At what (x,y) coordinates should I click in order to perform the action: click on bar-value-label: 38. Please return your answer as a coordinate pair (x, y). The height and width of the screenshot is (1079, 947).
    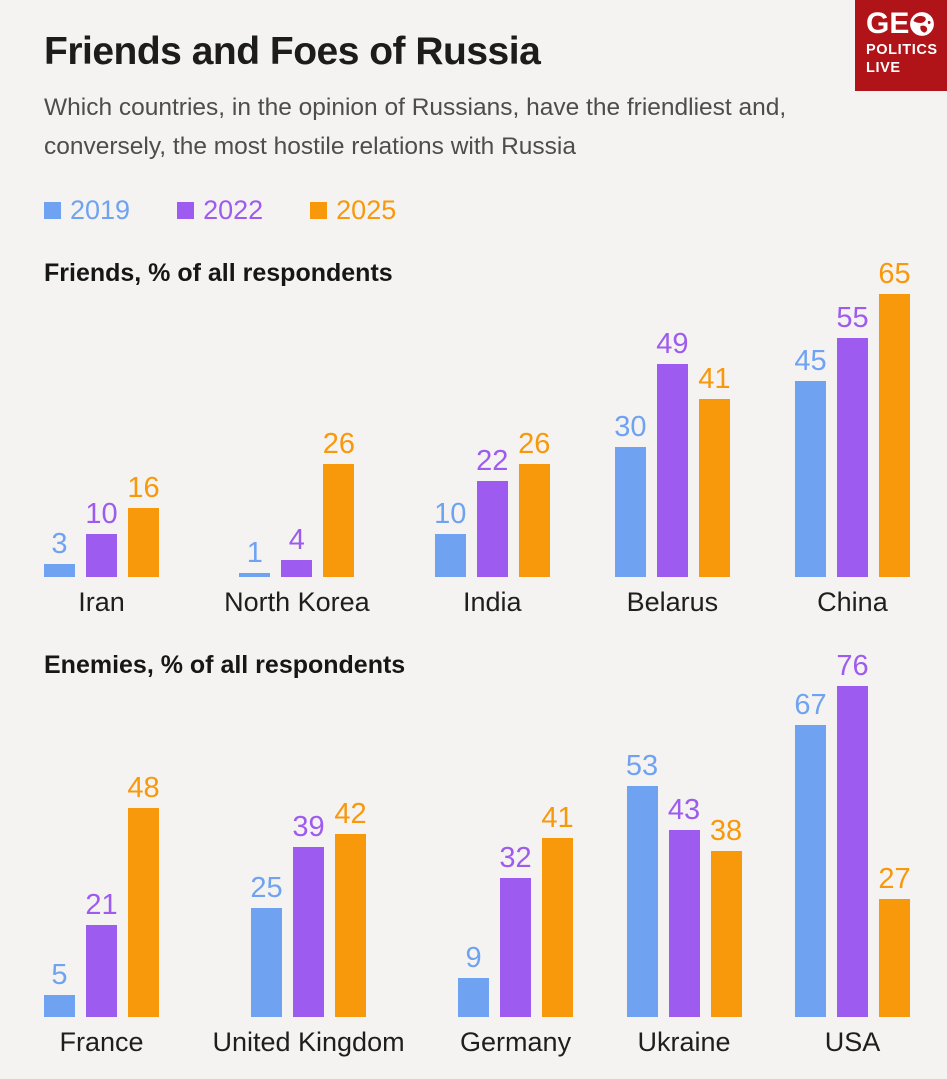
    Looking at the image, I should click on (726, 831).